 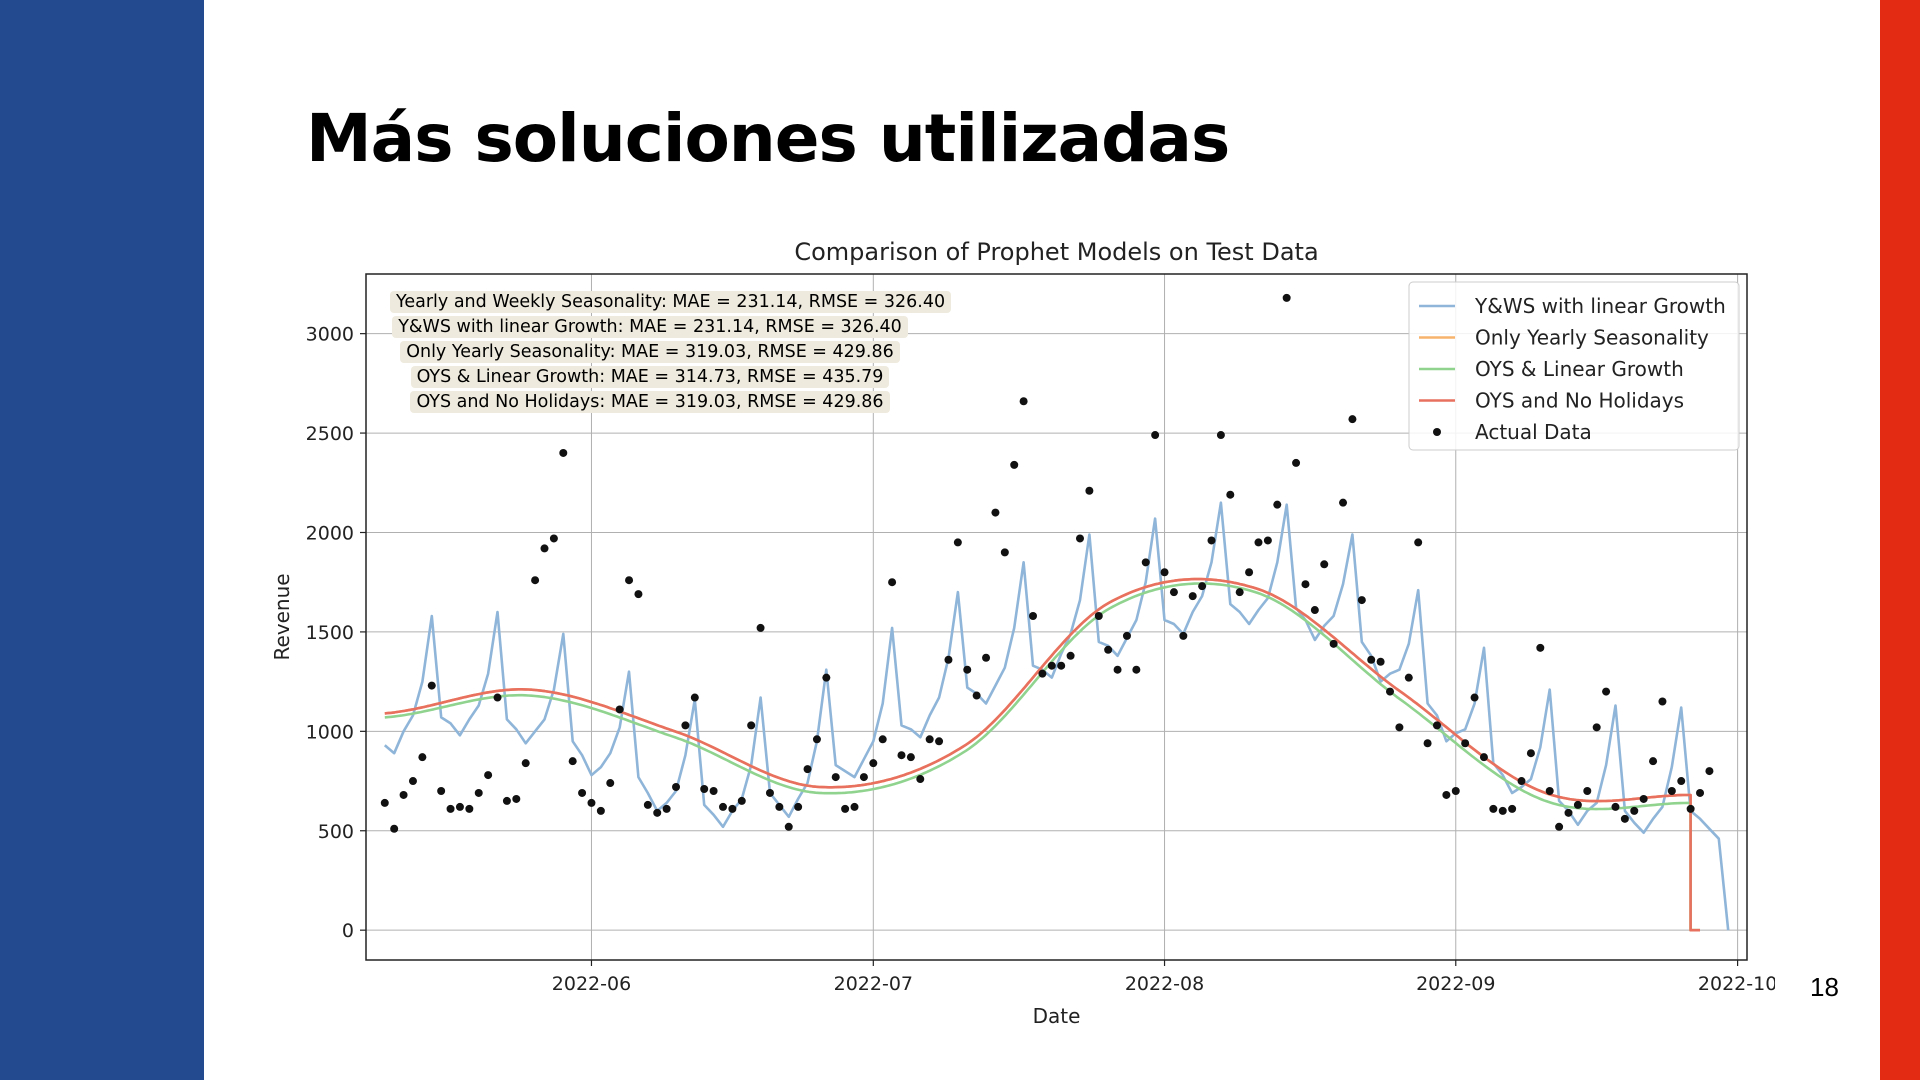 I want to click on legend-label: OYS & Linear Growth, so click(x=1579, y=369).